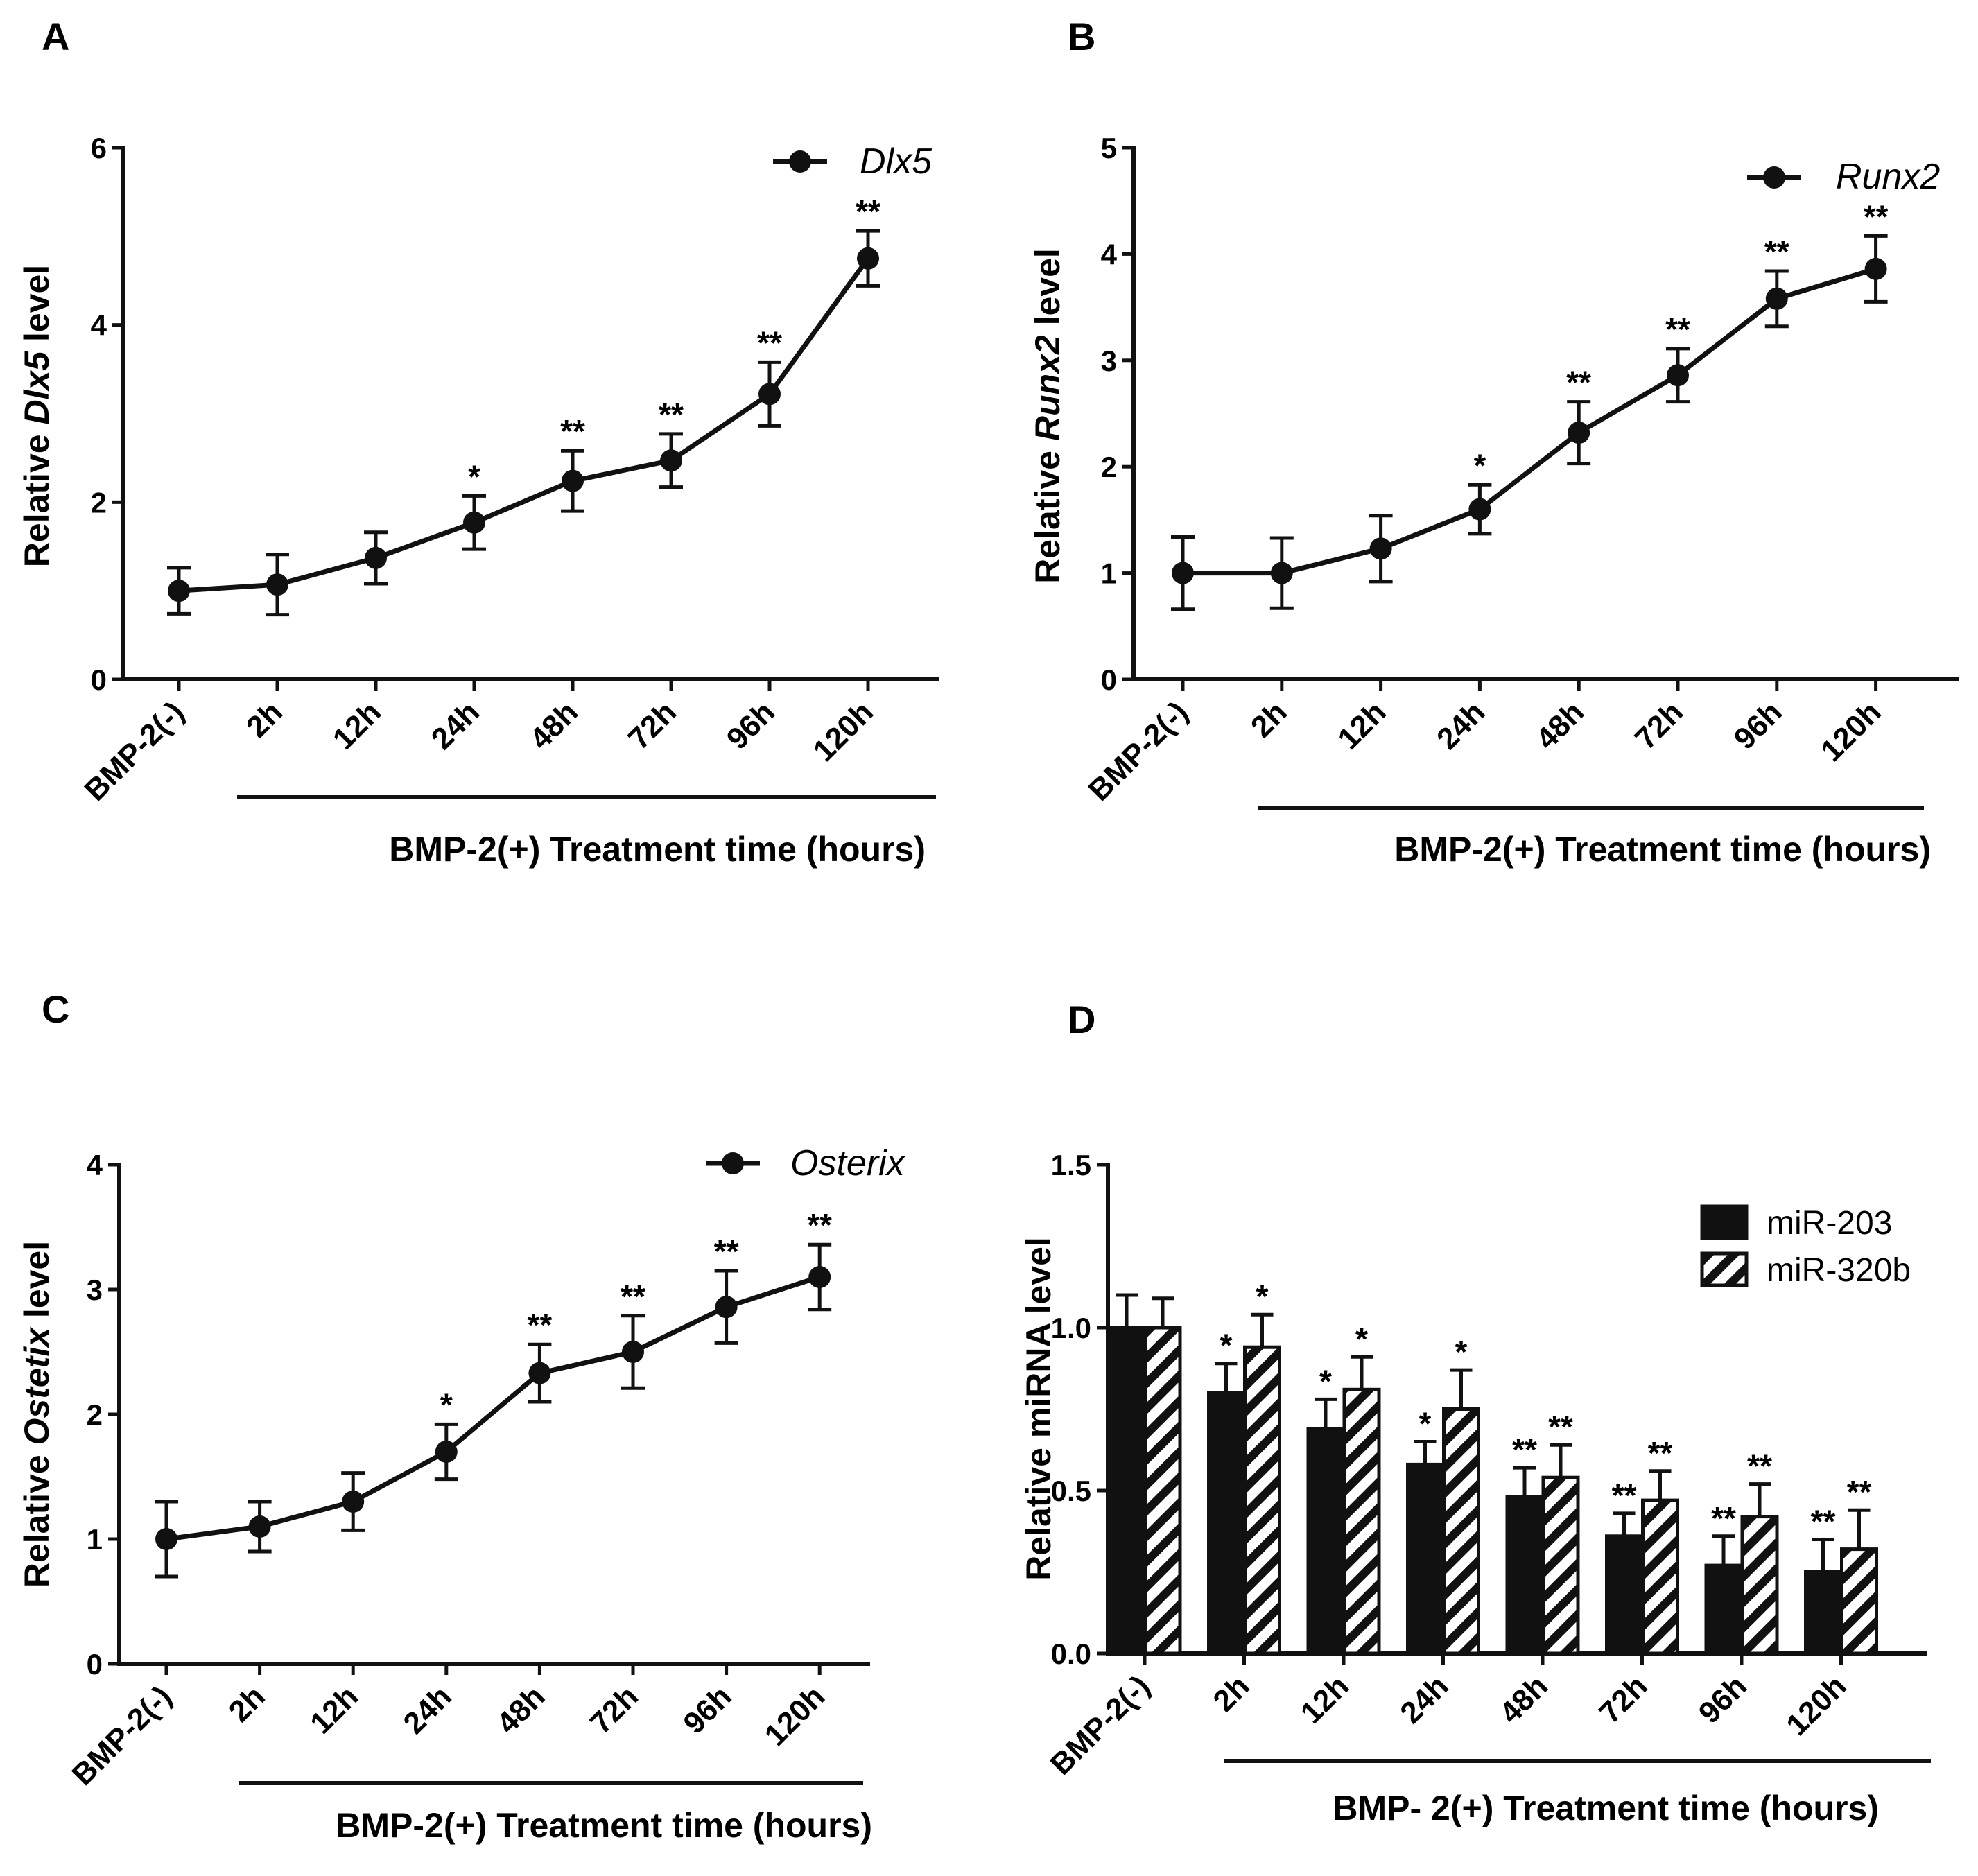 This screenshot has width=1978, height=1876. I want to click on panel-label: A, so click(55, 36).